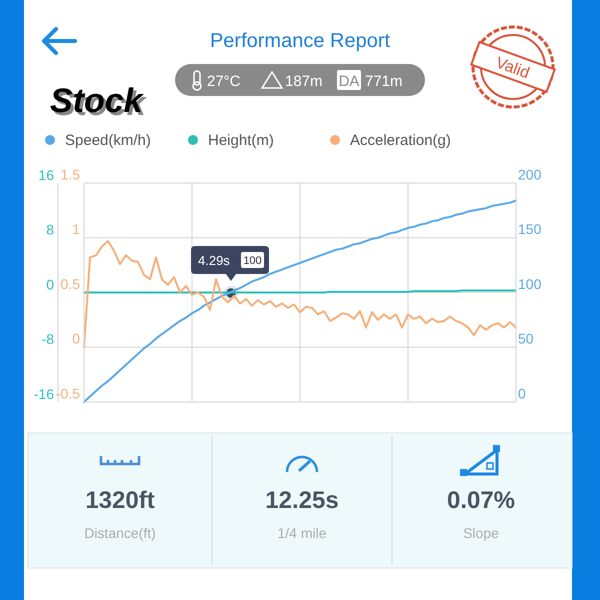 This screenshot has width=600, height=600. Describe the element at coordinates (50, 230) in the screenshot. I see `y-tick-label: 8` at that location.